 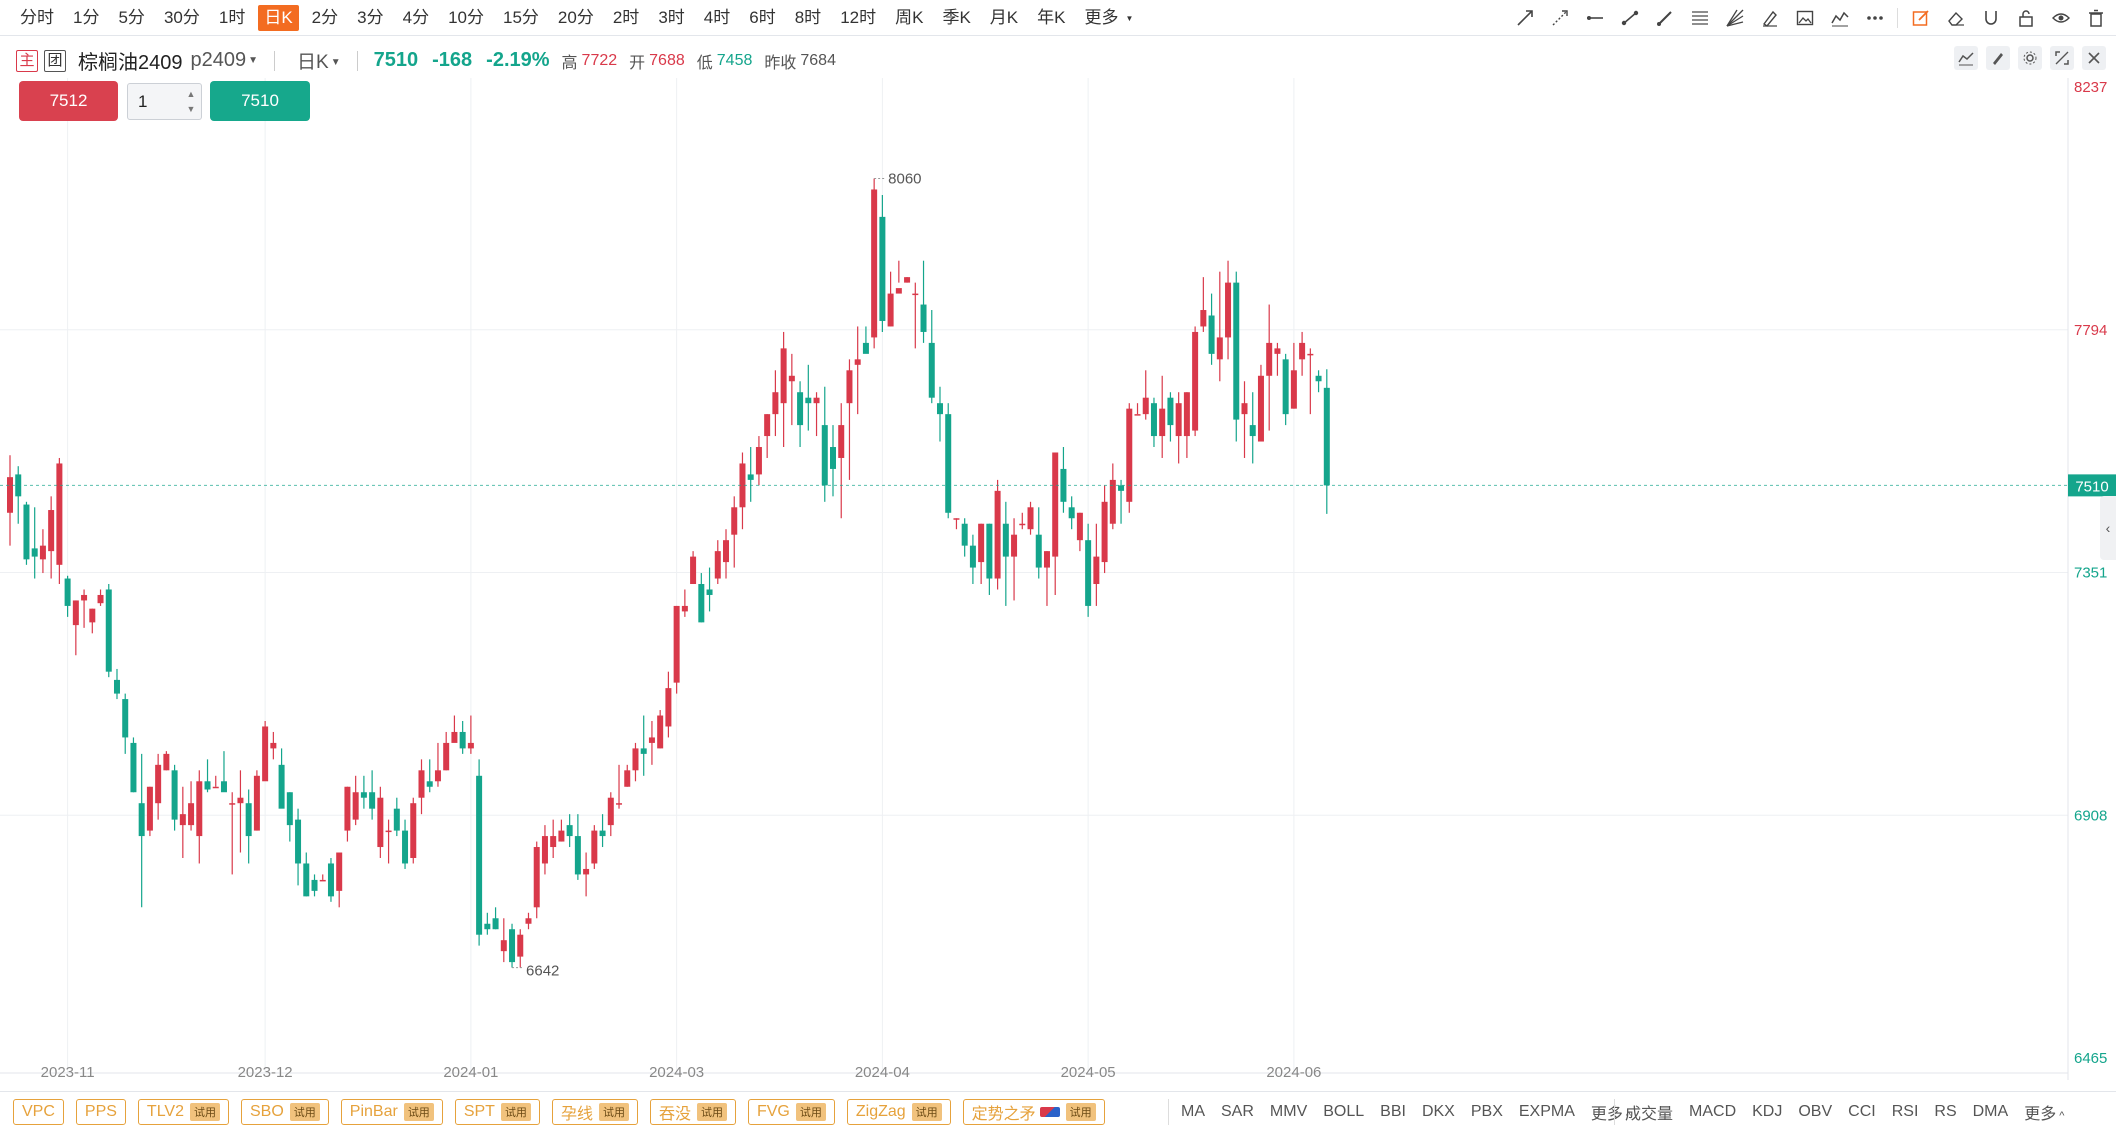 What do you see at coordinates (594, 1112) in the screenshot?
I see `premium-indicator-button: 孕线 试用` at bounding box center [594, 1112].